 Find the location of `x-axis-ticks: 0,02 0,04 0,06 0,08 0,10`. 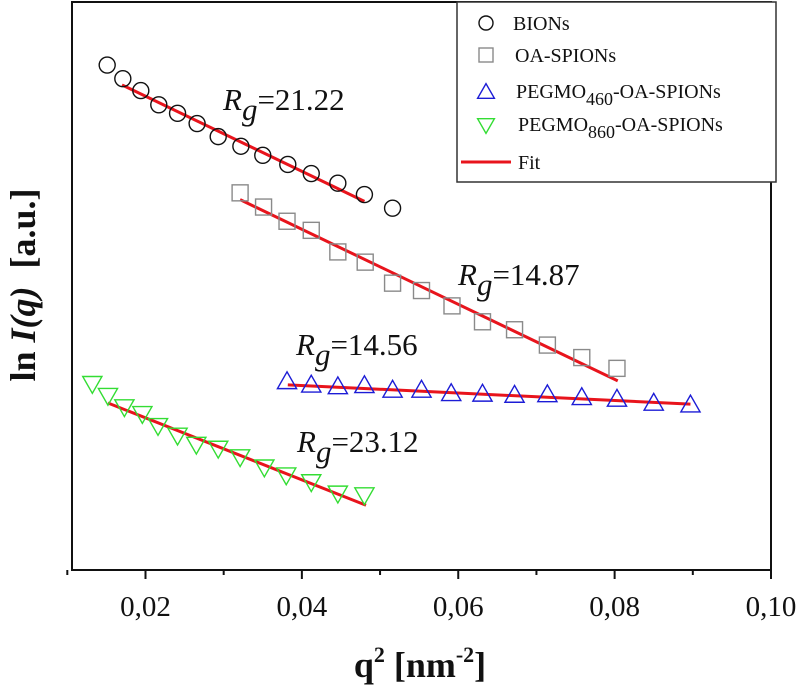

x-axis-ticks: 0,02 0,04 0,06 0,08 0,10 is located at coordinates (431, 596).